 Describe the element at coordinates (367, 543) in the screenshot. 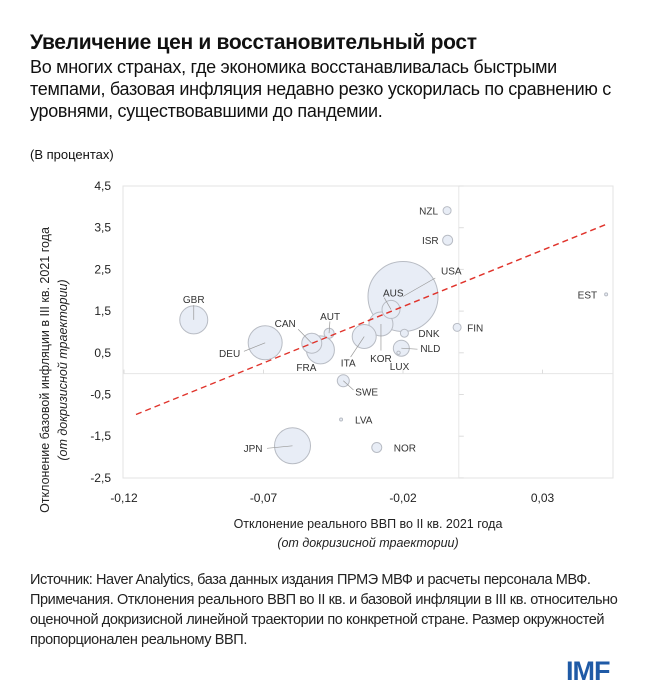

I see `x-axis-sublabel: (от докризисной траектории)` at that location.